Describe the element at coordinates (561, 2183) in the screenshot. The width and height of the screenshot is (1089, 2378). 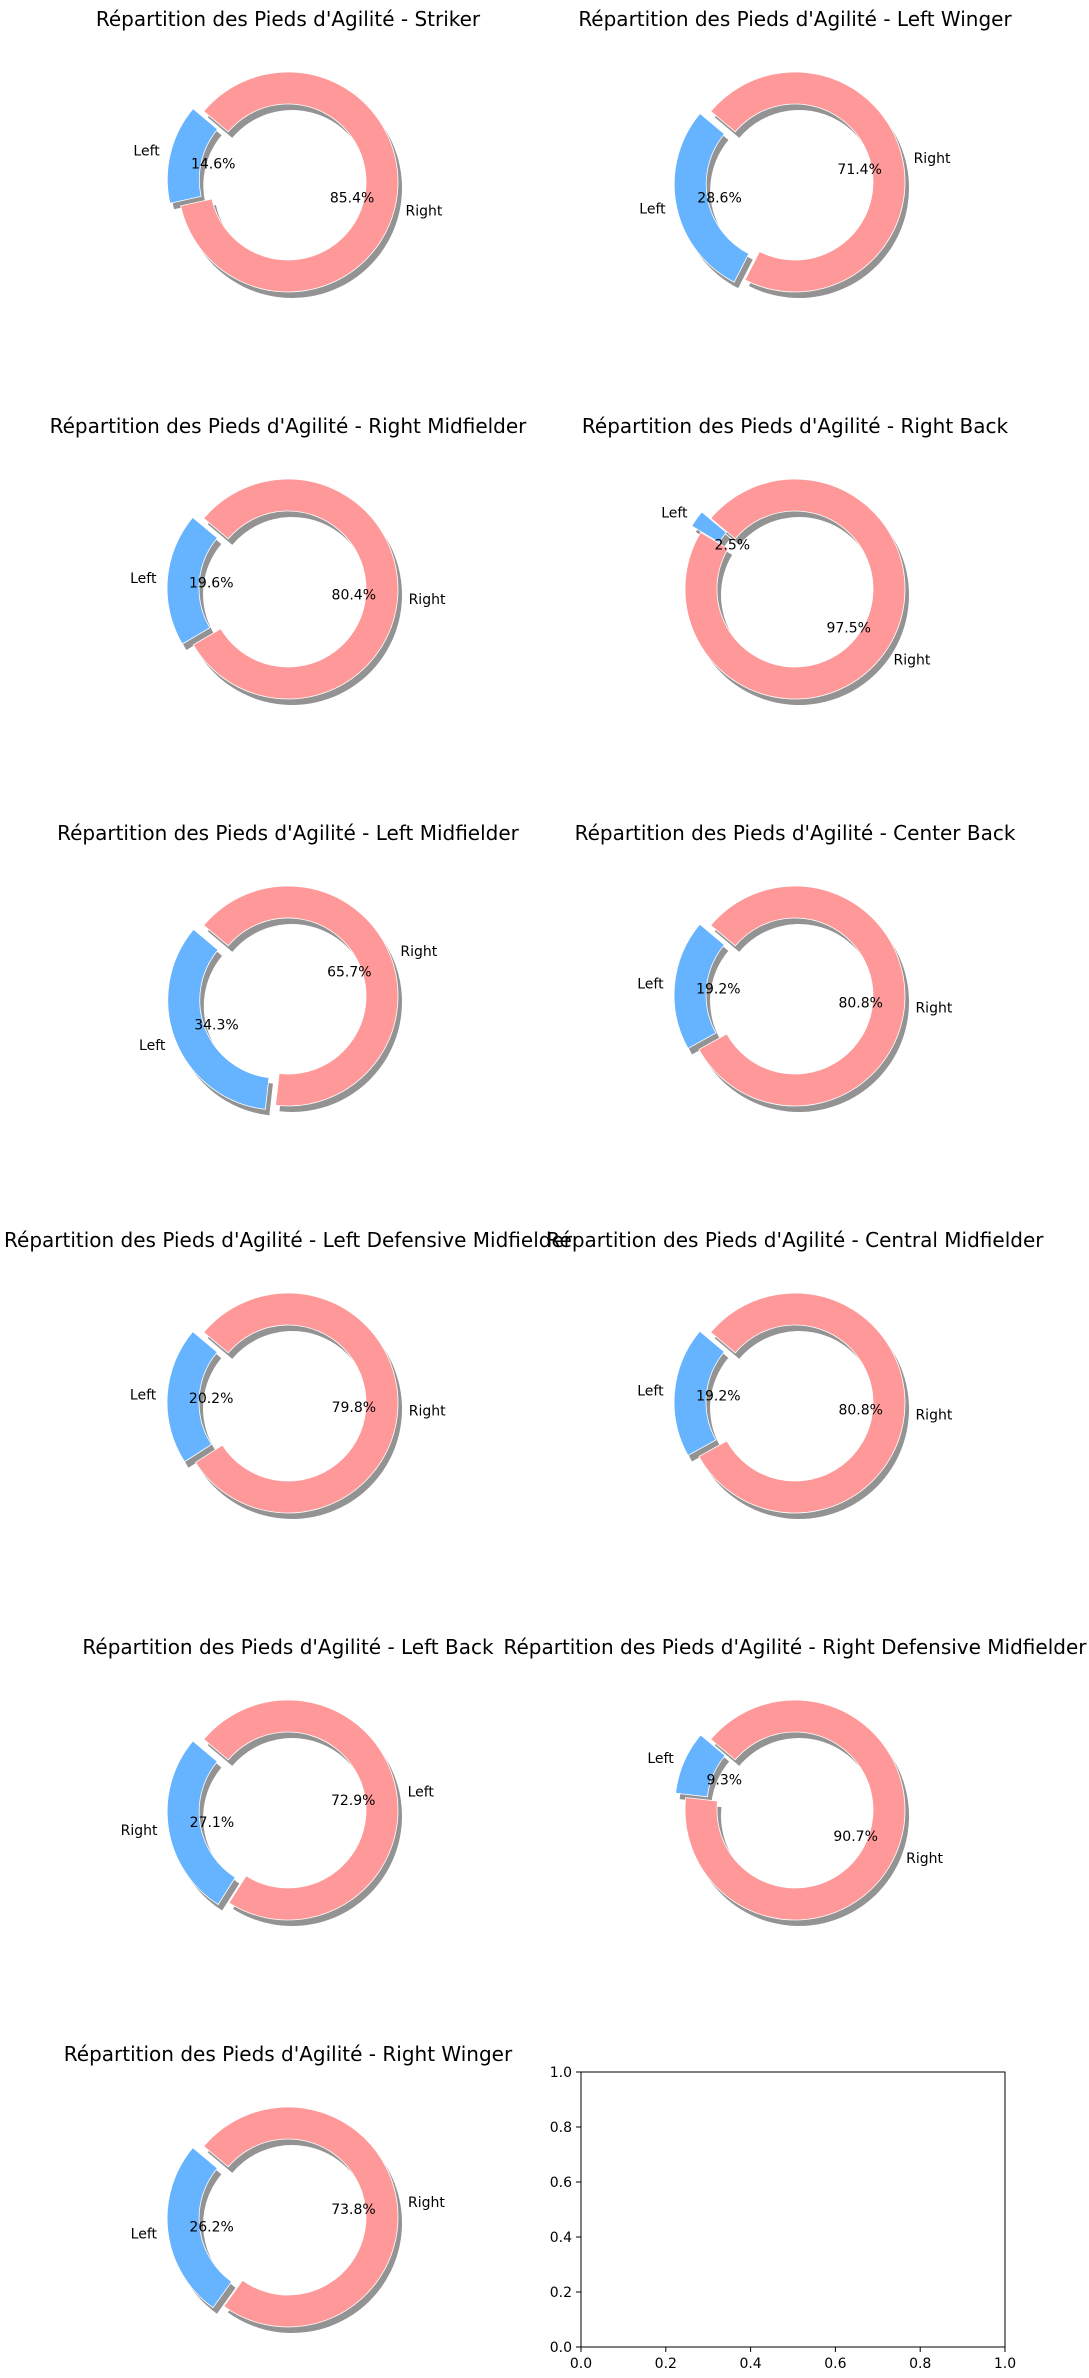
I see `y-tick-label: 0.6` at that location.